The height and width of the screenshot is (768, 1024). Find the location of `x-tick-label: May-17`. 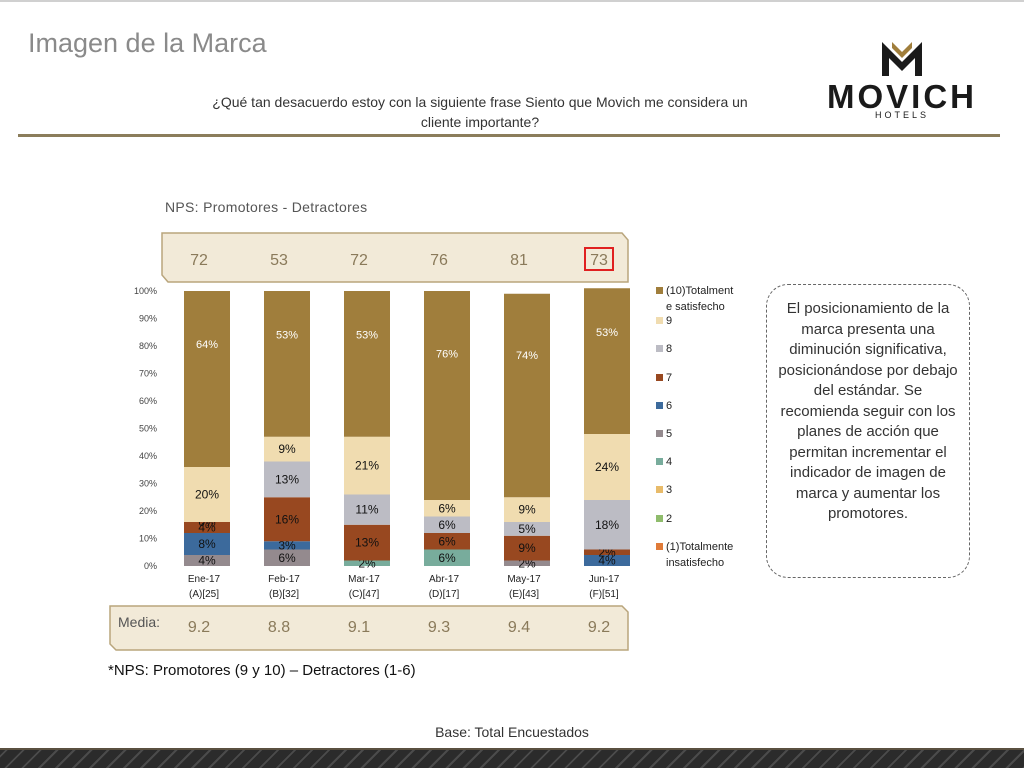

x-tick-label: May-17 is located at coordinates (524, 579).